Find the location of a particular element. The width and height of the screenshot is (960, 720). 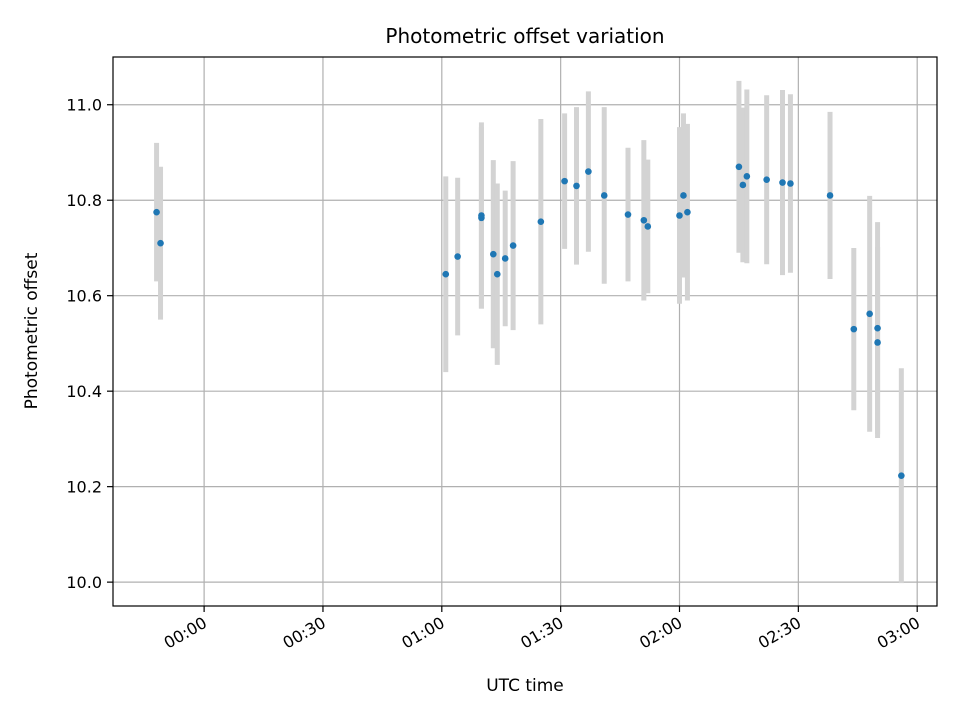

y-axis-label: Photometric offset is located at coordinates (32, 330).